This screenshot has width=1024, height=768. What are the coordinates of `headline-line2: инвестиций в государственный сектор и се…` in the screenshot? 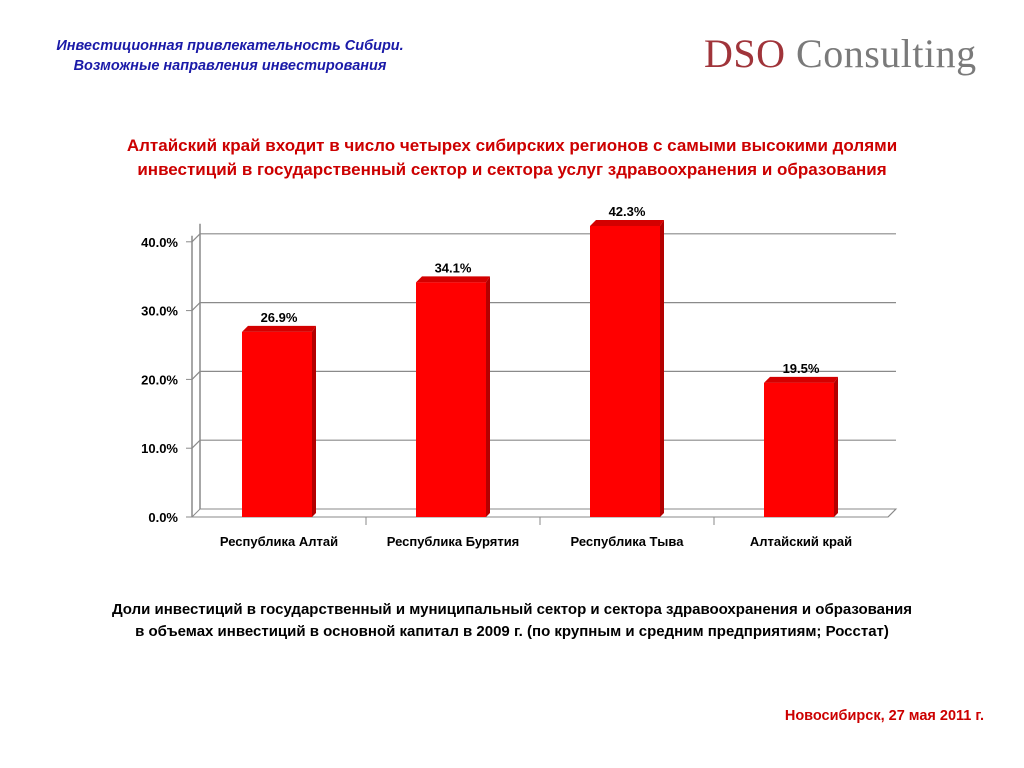 It's located at (512, 169).